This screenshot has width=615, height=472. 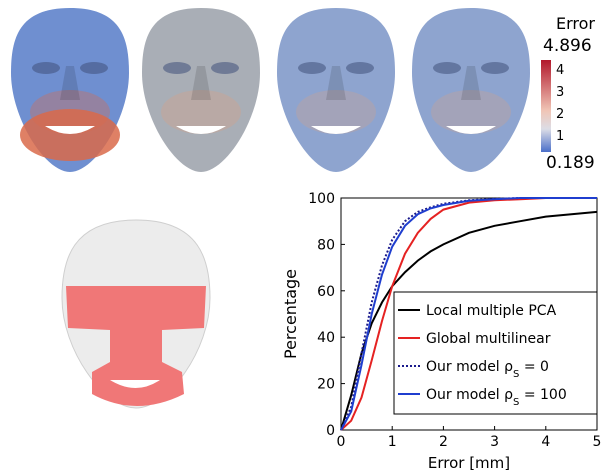 I want to click on y-tick-label: 80, so click(x=326, y=245).